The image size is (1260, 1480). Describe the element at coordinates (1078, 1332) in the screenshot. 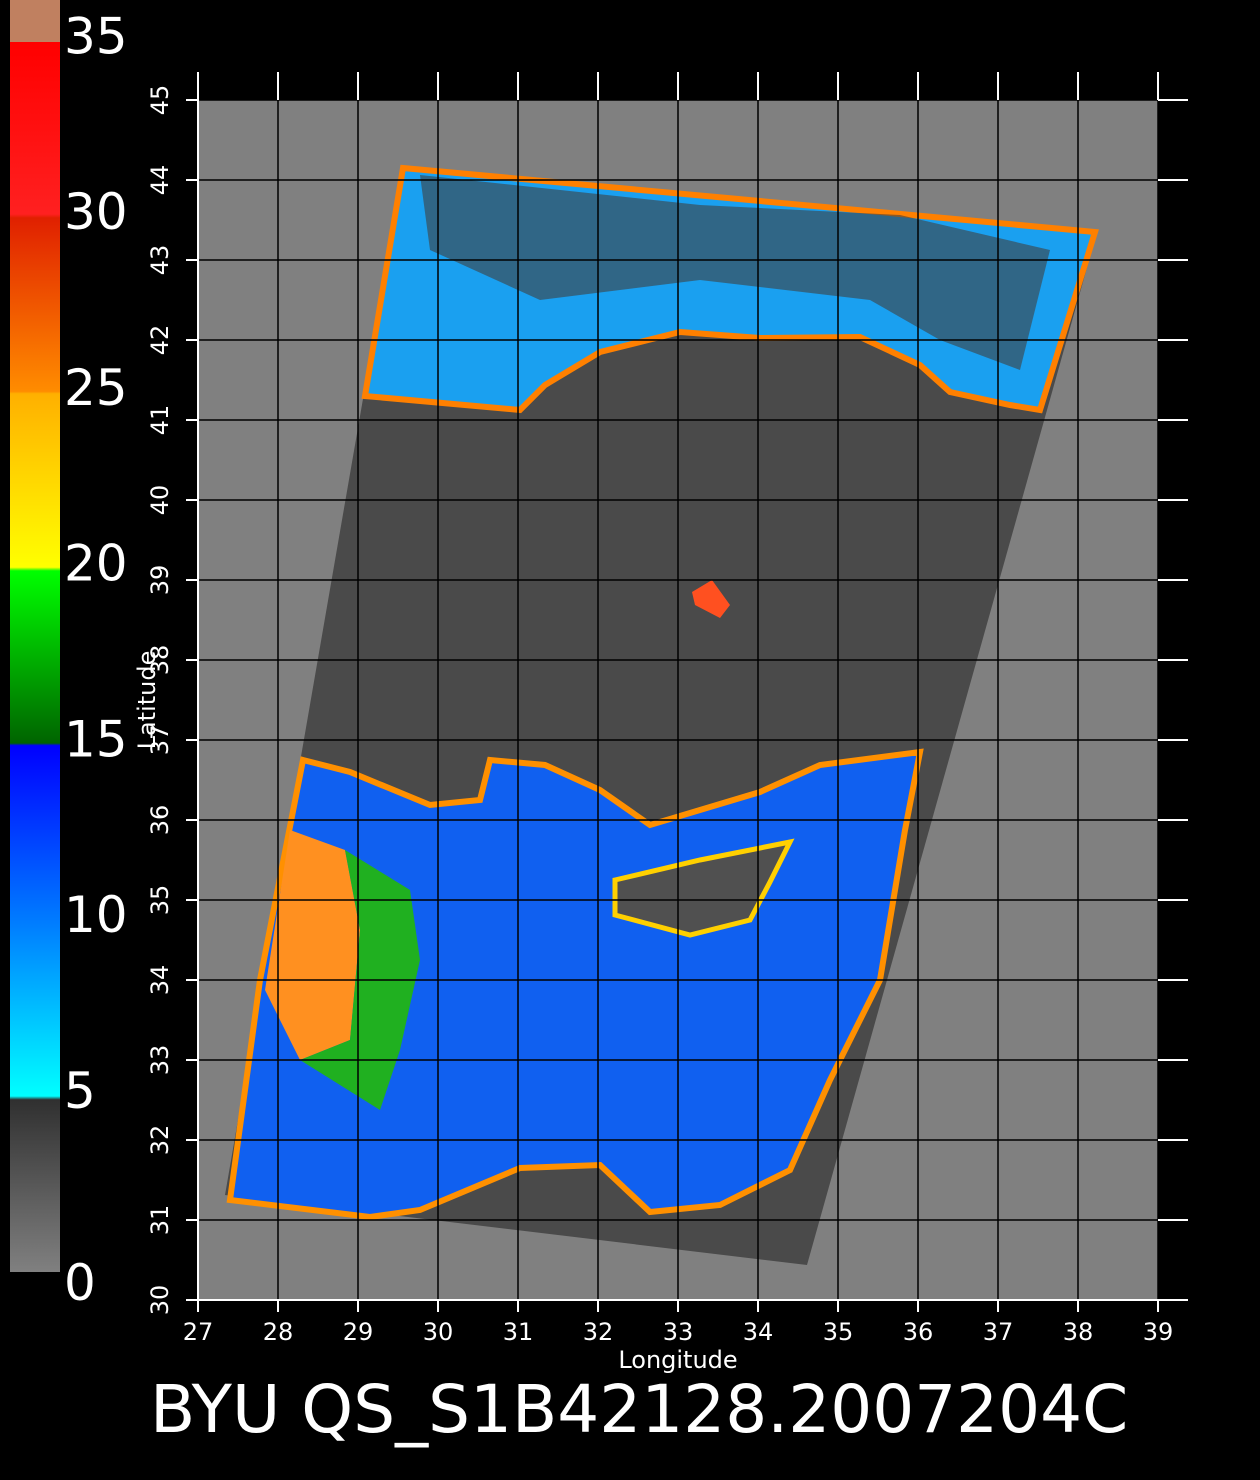

I see `x-tick-label: 38` at that location.